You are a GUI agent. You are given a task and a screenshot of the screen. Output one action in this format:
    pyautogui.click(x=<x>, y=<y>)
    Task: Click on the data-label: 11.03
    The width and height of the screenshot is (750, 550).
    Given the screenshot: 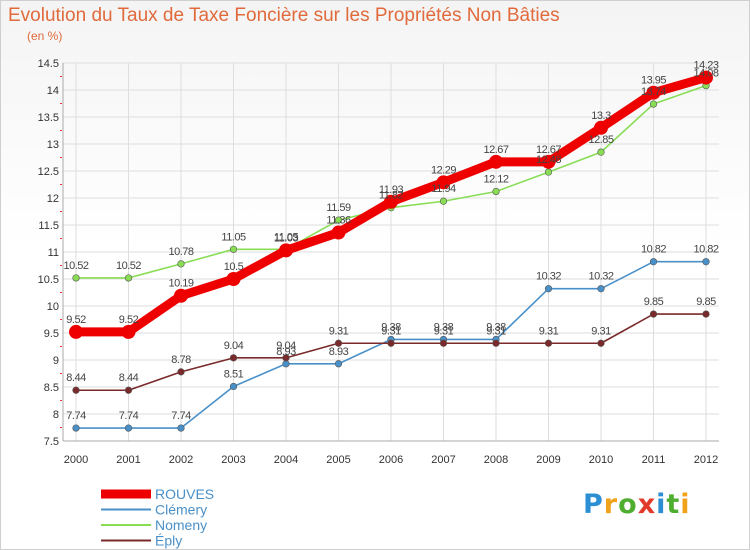 What is the action you would take?
    pyautogui.click(x=286, y=238)
    